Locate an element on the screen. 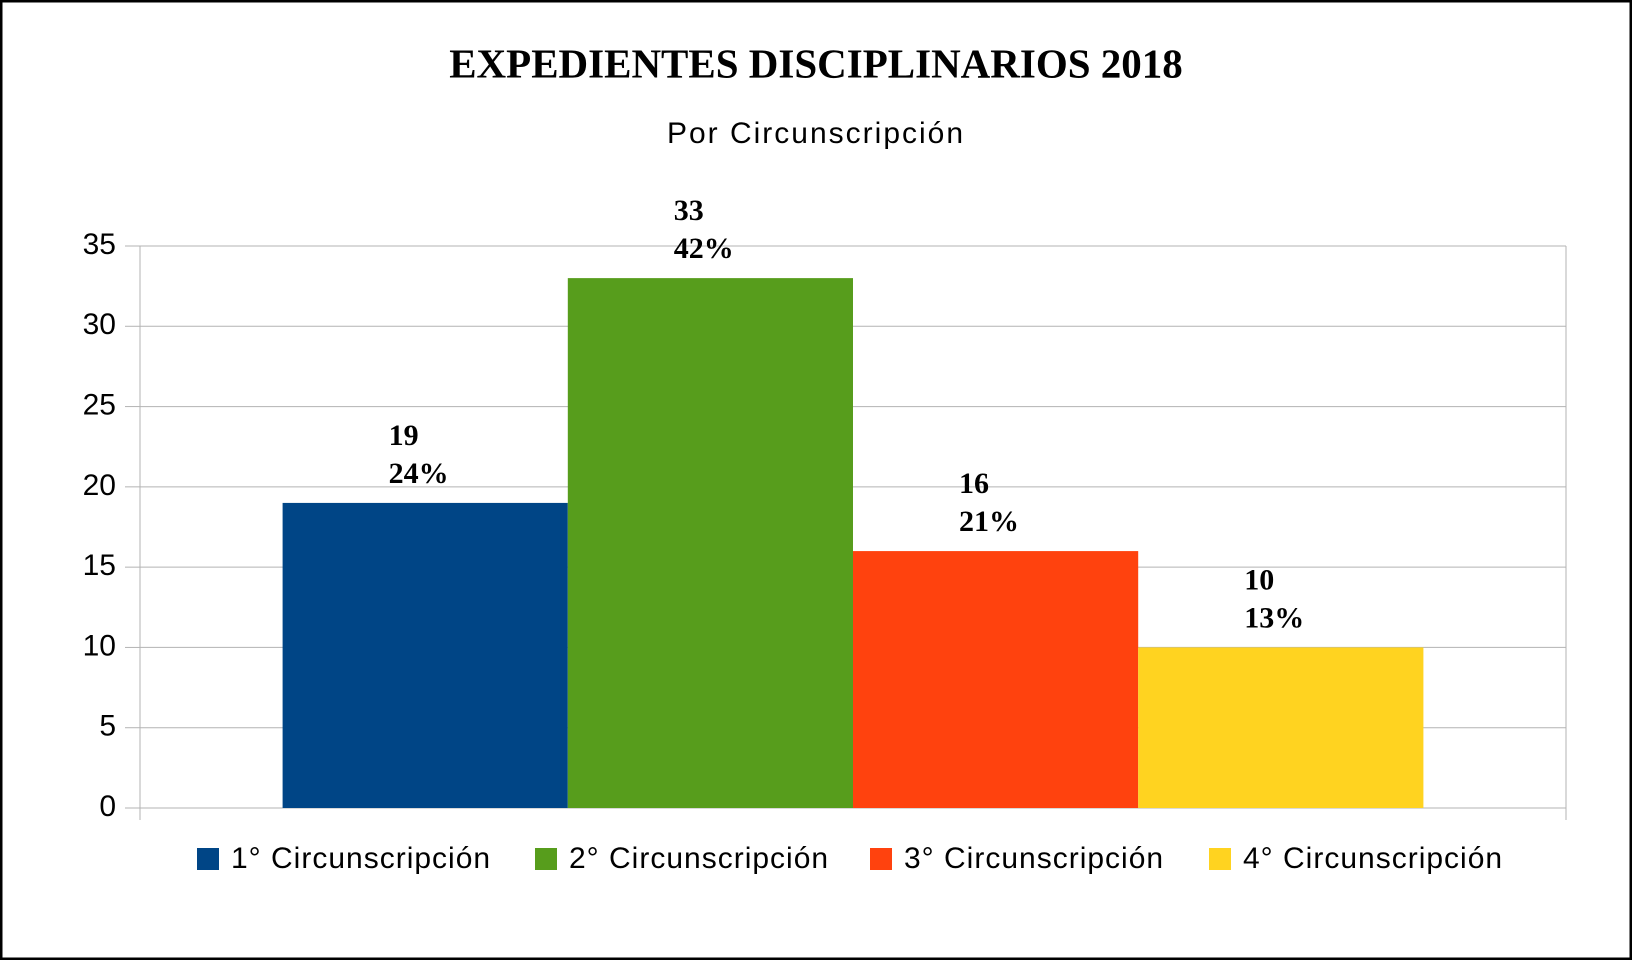  chart-subtitle: Por Circunscripción is located at coordinates (816, 133).